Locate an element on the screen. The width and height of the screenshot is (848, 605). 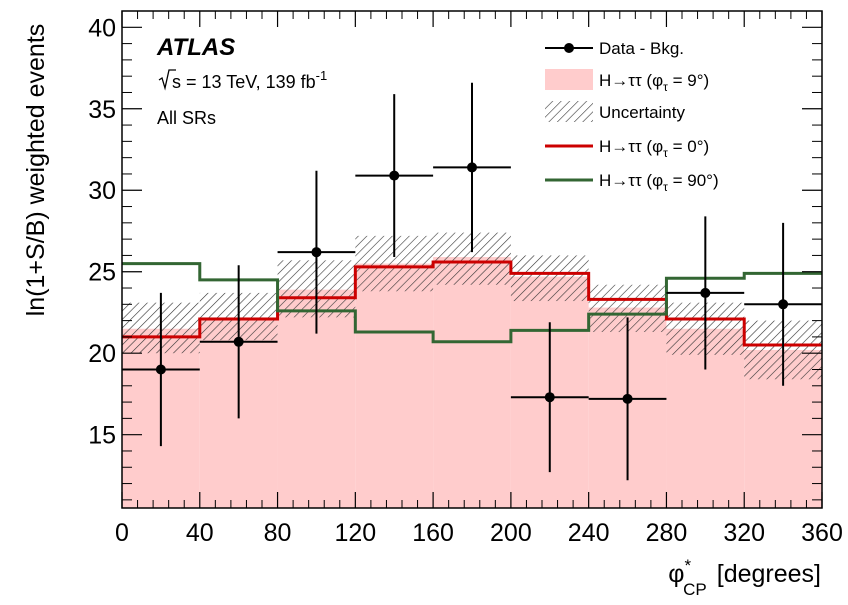
legend-entry-signal-fill: H→ττ (φτ = 9°) is located at coordinates (627, 81).